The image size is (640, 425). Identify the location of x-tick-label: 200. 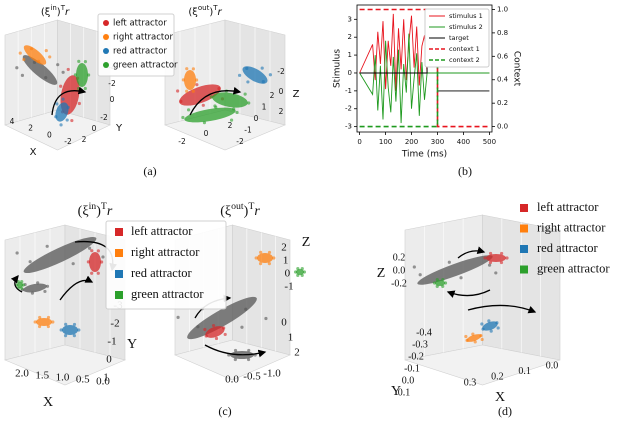
(411, 142).